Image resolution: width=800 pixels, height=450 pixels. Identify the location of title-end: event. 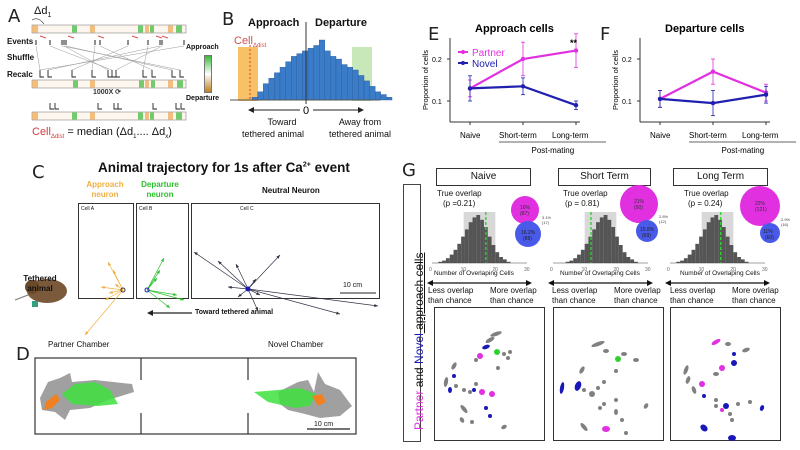
(330, 167).